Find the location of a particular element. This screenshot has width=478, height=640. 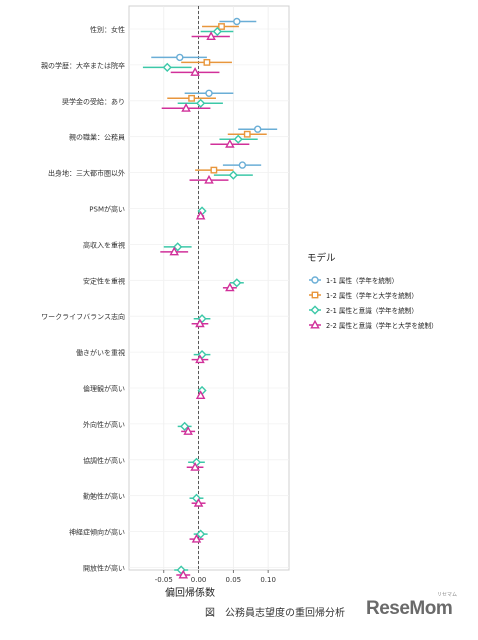

legend-label: 1-1 属性（学年を統制） is located at coordinates (362, 280).